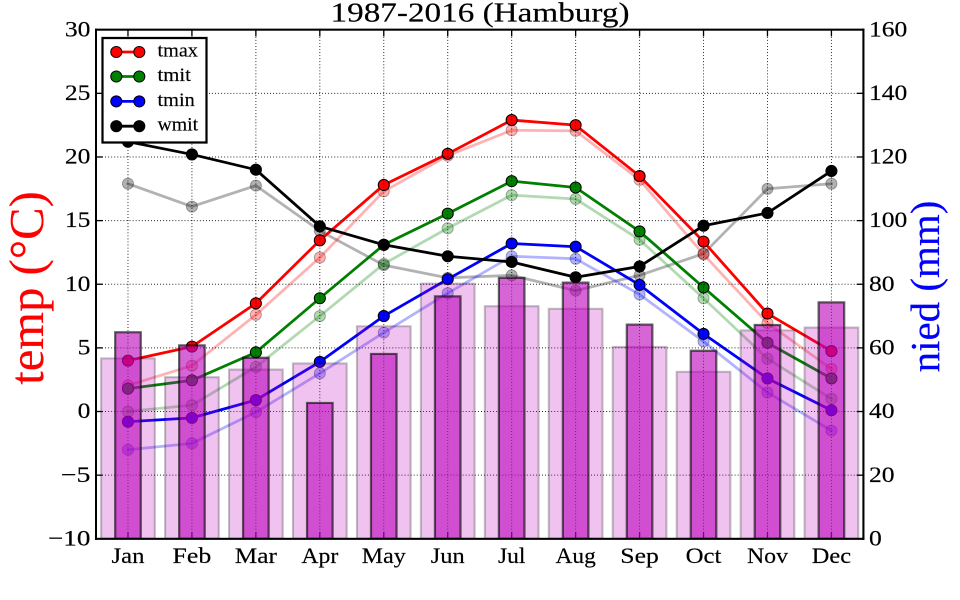 This screenshot has height=600, width=960. I want to click on svg-text: Dec, so click(831, 555).